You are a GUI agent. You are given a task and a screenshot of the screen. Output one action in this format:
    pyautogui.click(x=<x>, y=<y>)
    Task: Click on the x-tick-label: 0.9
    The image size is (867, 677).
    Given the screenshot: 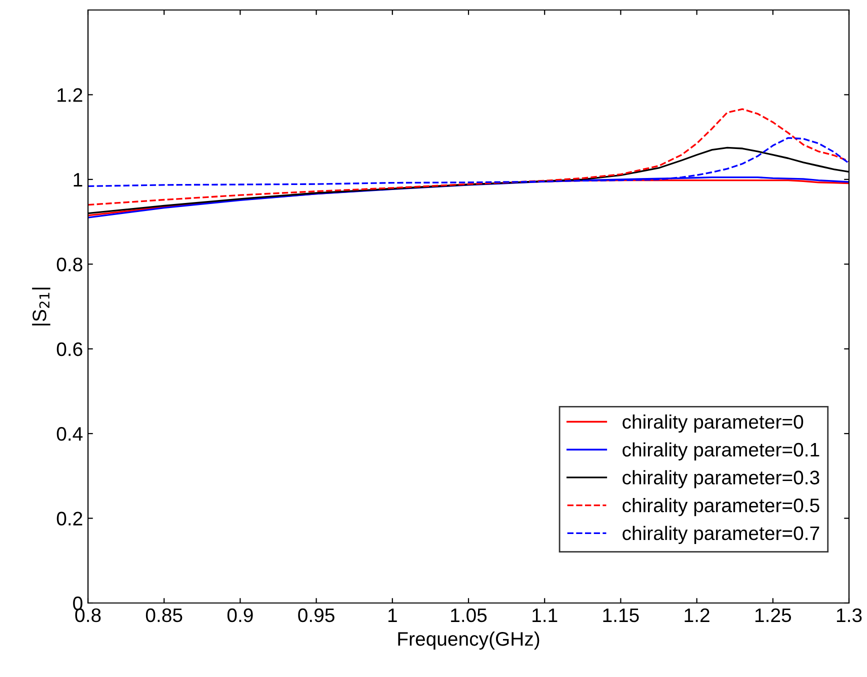 What is the action you would take?
    pyautogui.click(x=240, y=615)
    